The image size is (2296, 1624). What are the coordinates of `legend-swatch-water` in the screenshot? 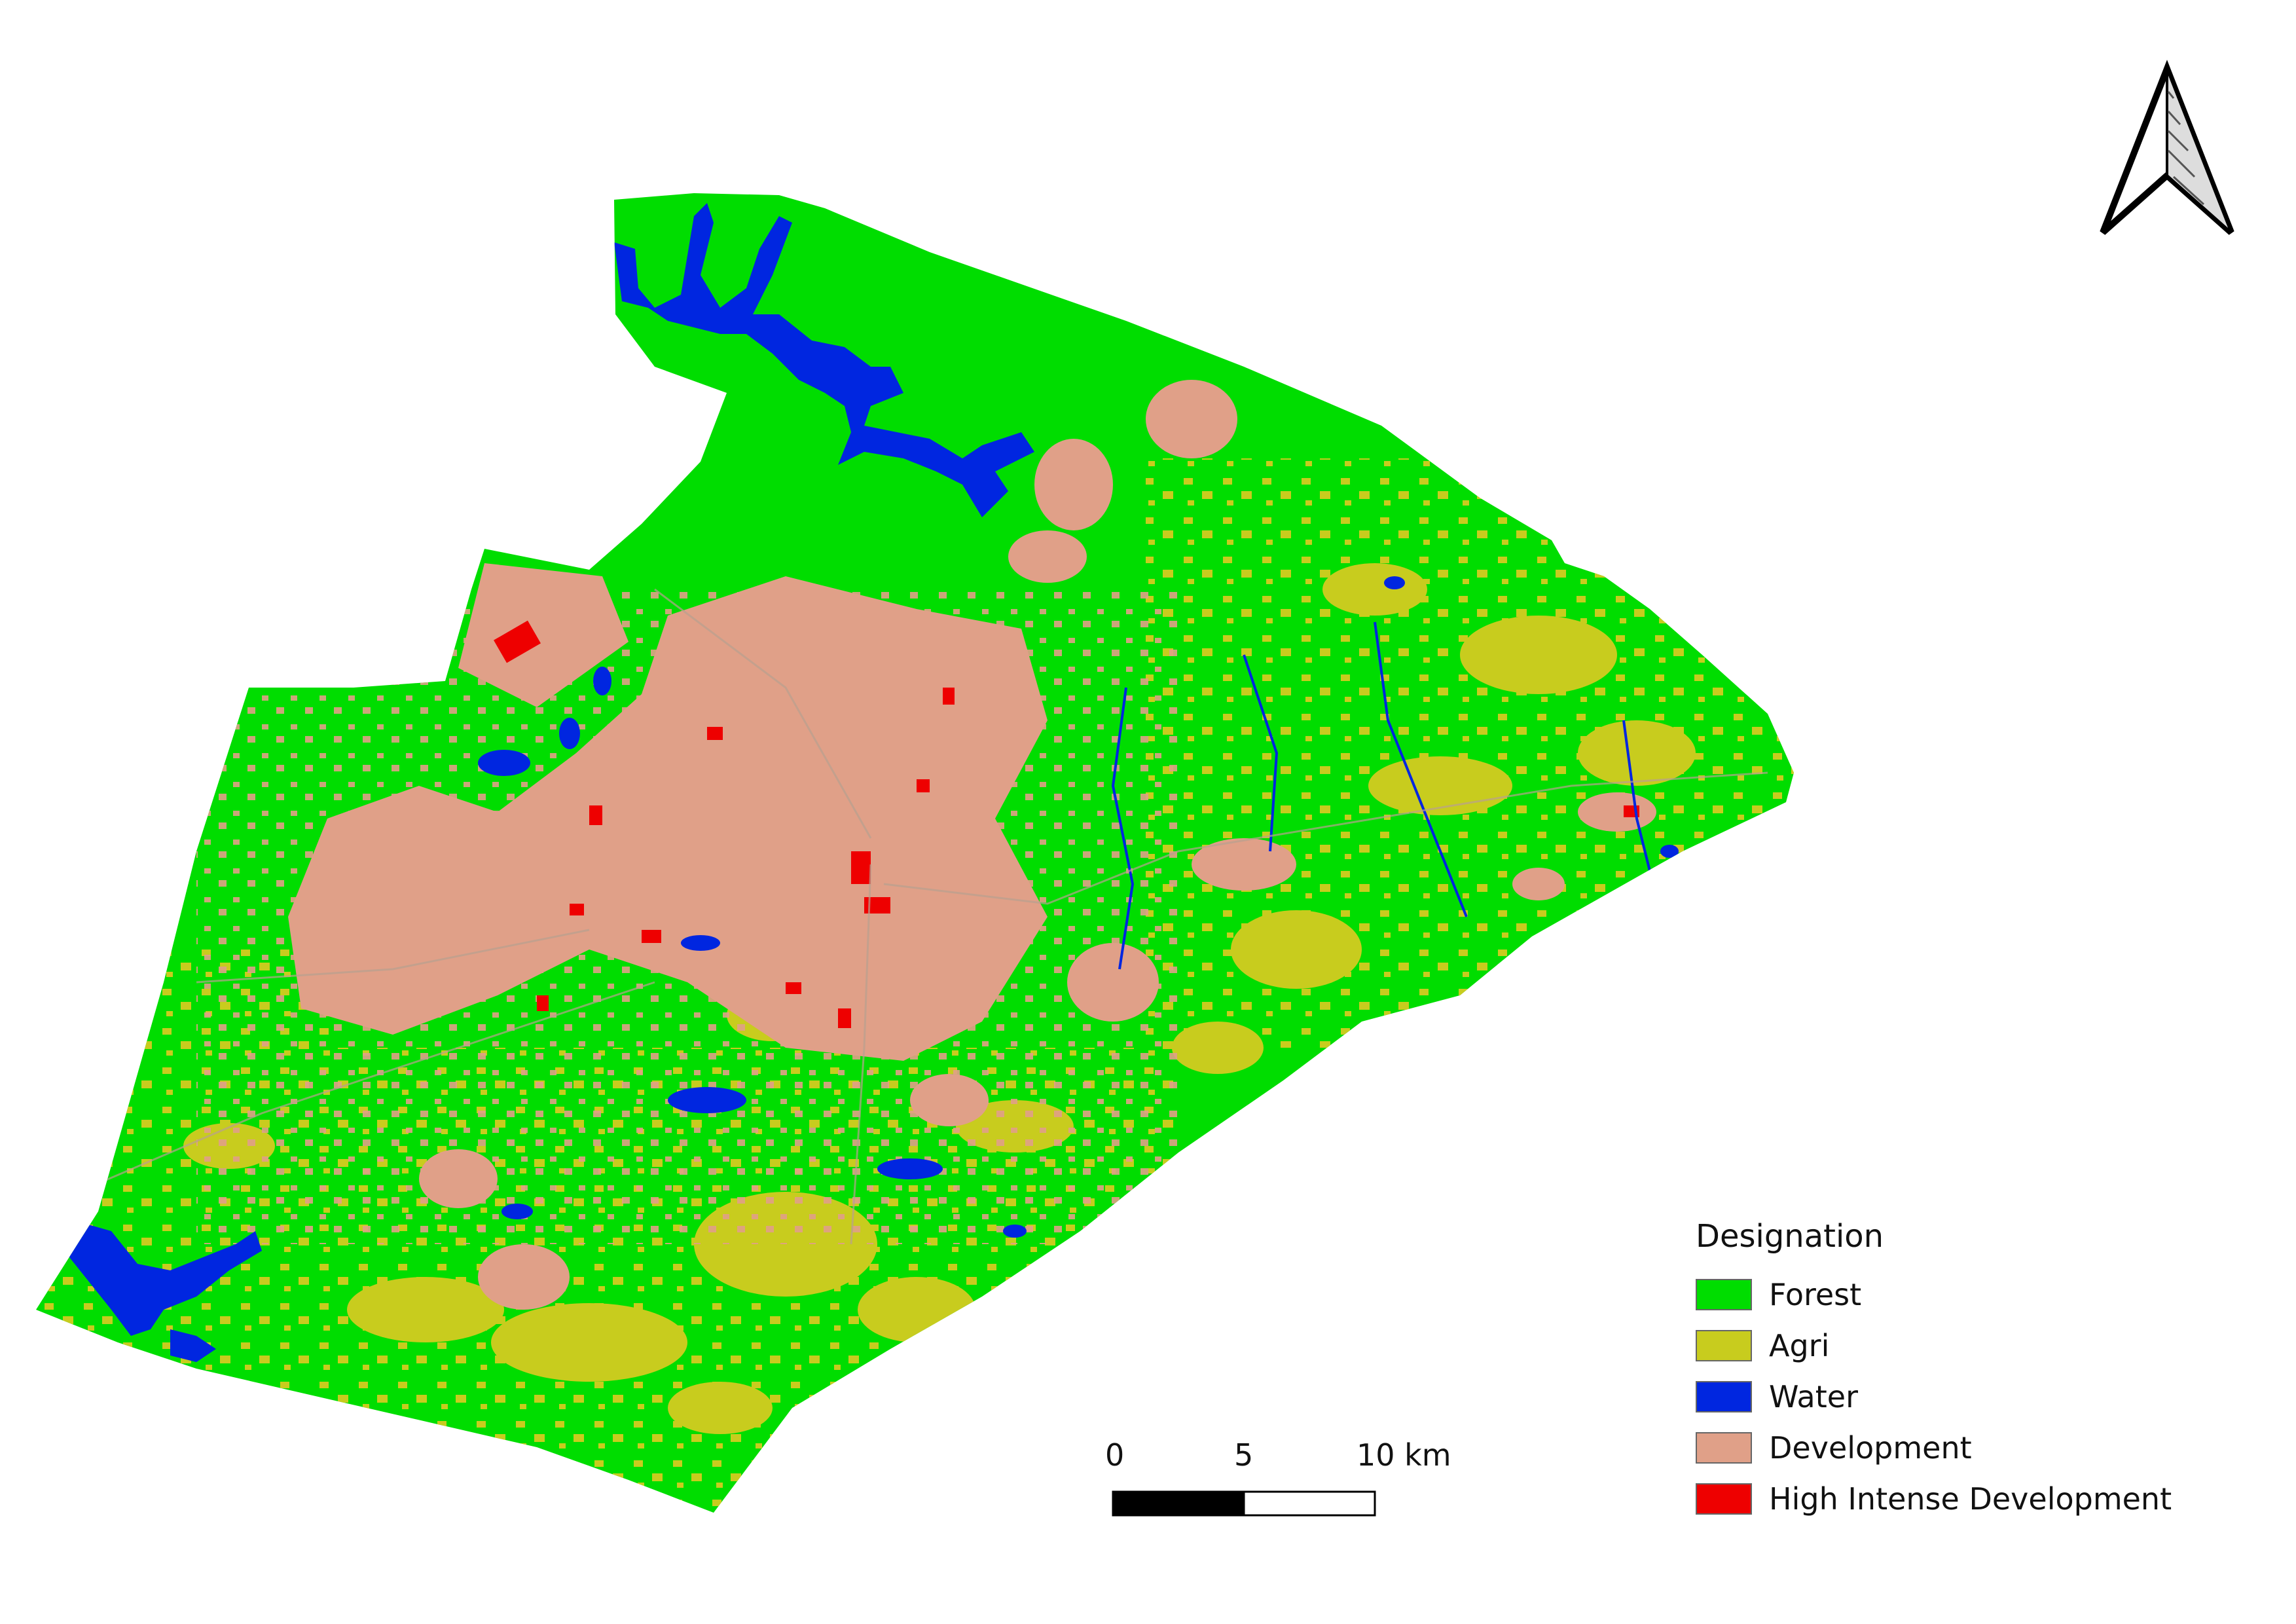 It's located at (1724, 1396).